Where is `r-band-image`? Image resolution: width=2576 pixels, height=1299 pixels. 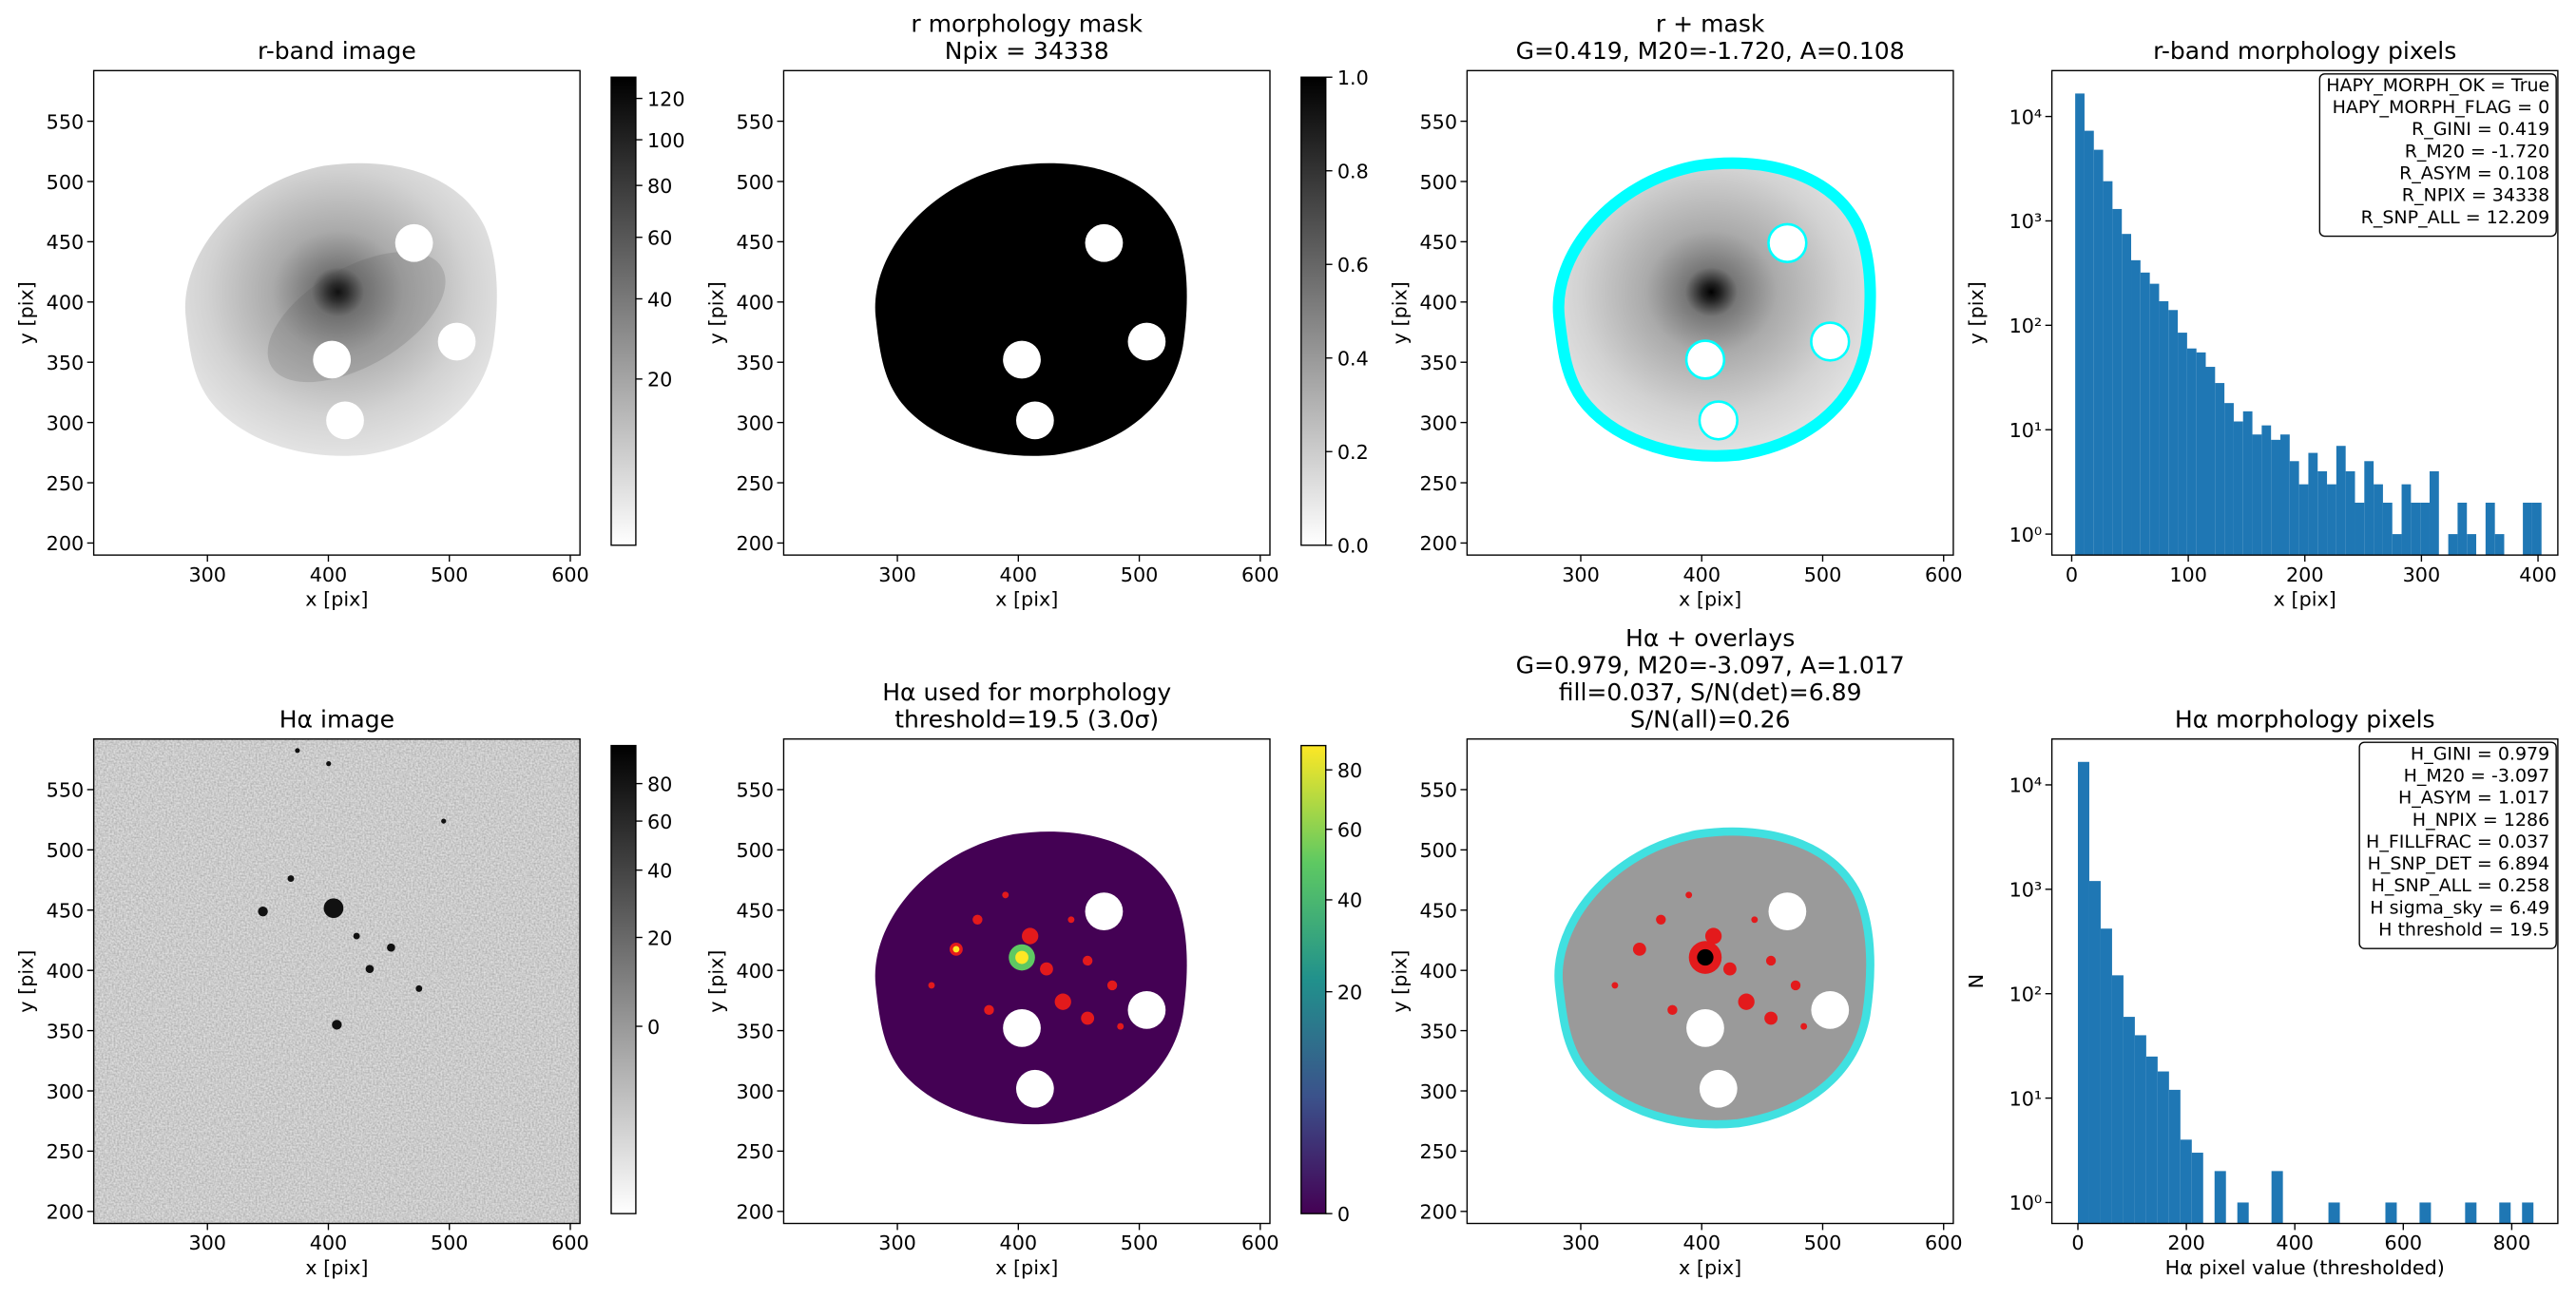 r-band-image is located at coordinates (340, 309).